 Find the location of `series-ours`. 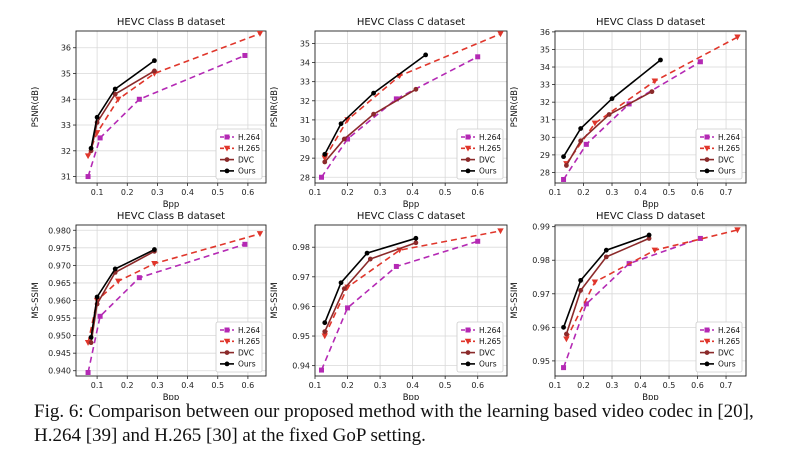

series-ours is located at coordinates (612, 108).